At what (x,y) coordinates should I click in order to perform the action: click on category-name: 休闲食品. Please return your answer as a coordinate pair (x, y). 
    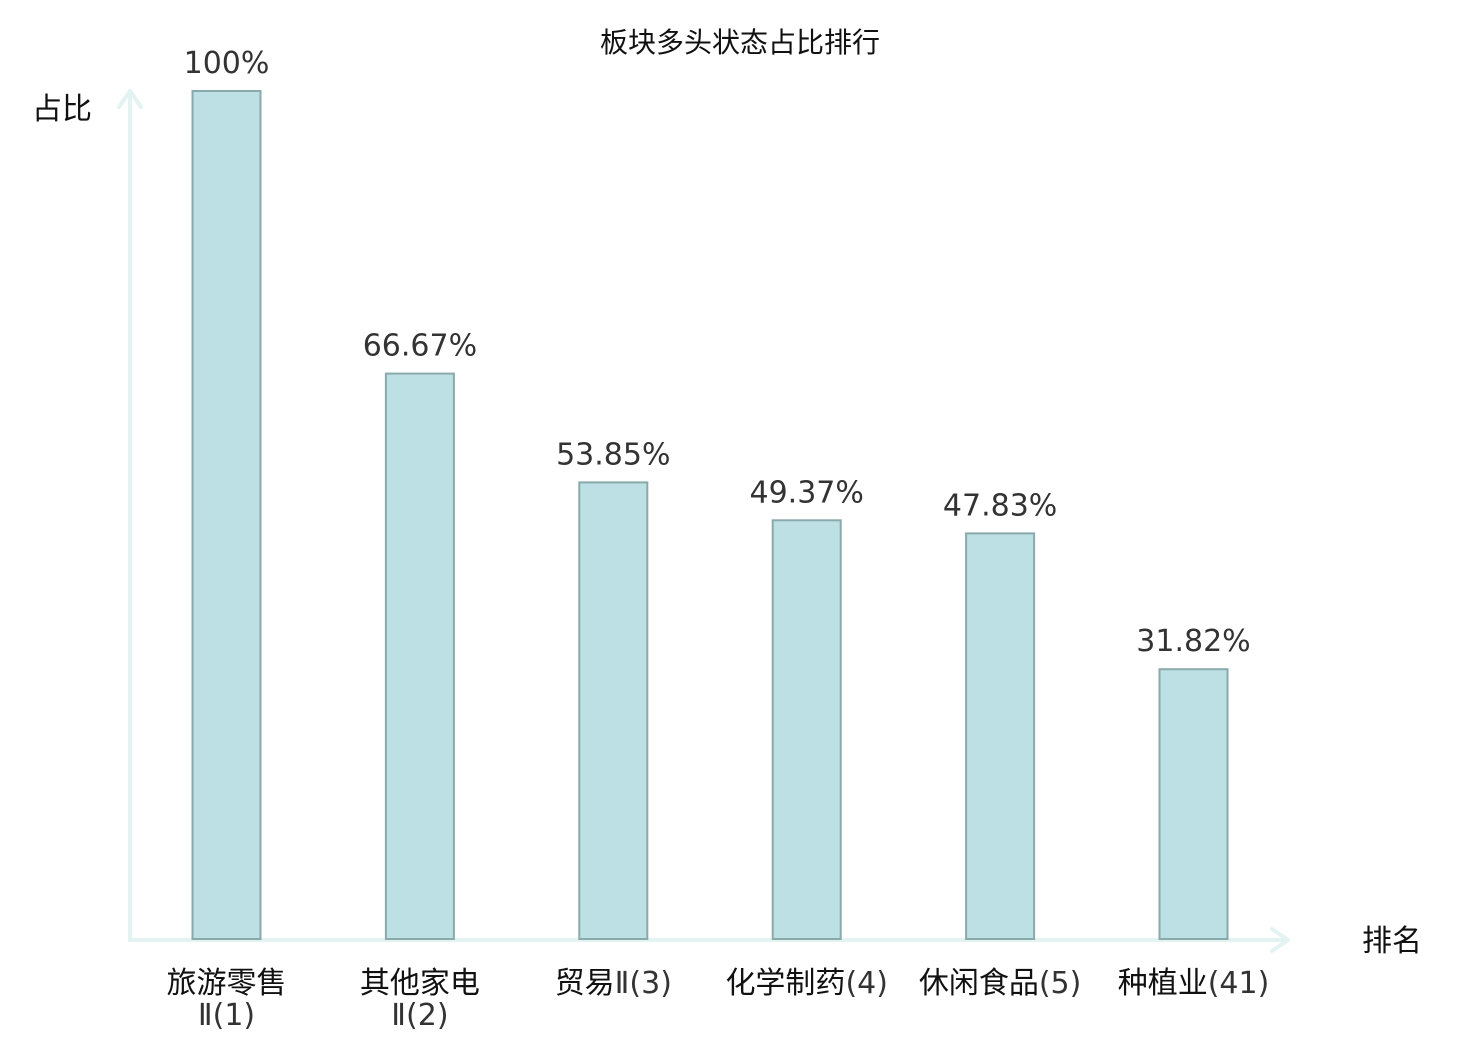
    Looking at the image, I should click on (979, 983).